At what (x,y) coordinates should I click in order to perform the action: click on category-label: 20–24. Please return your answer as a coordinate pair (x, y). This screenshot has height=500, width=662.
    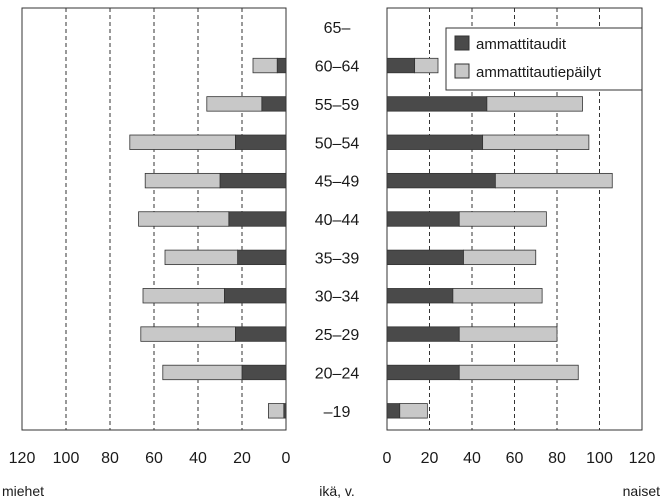
    Looking at the image, I should click on (337, 373).